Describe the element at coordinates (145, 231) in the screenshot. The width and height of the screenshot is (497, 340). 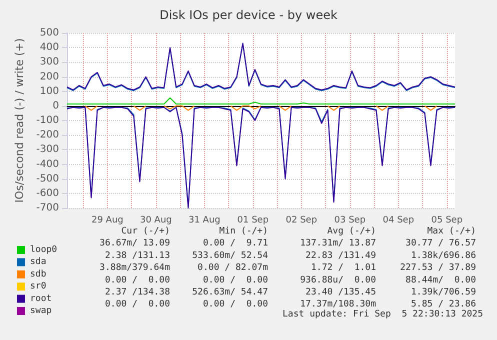
I see `text: Cur (-/+)` at that location.